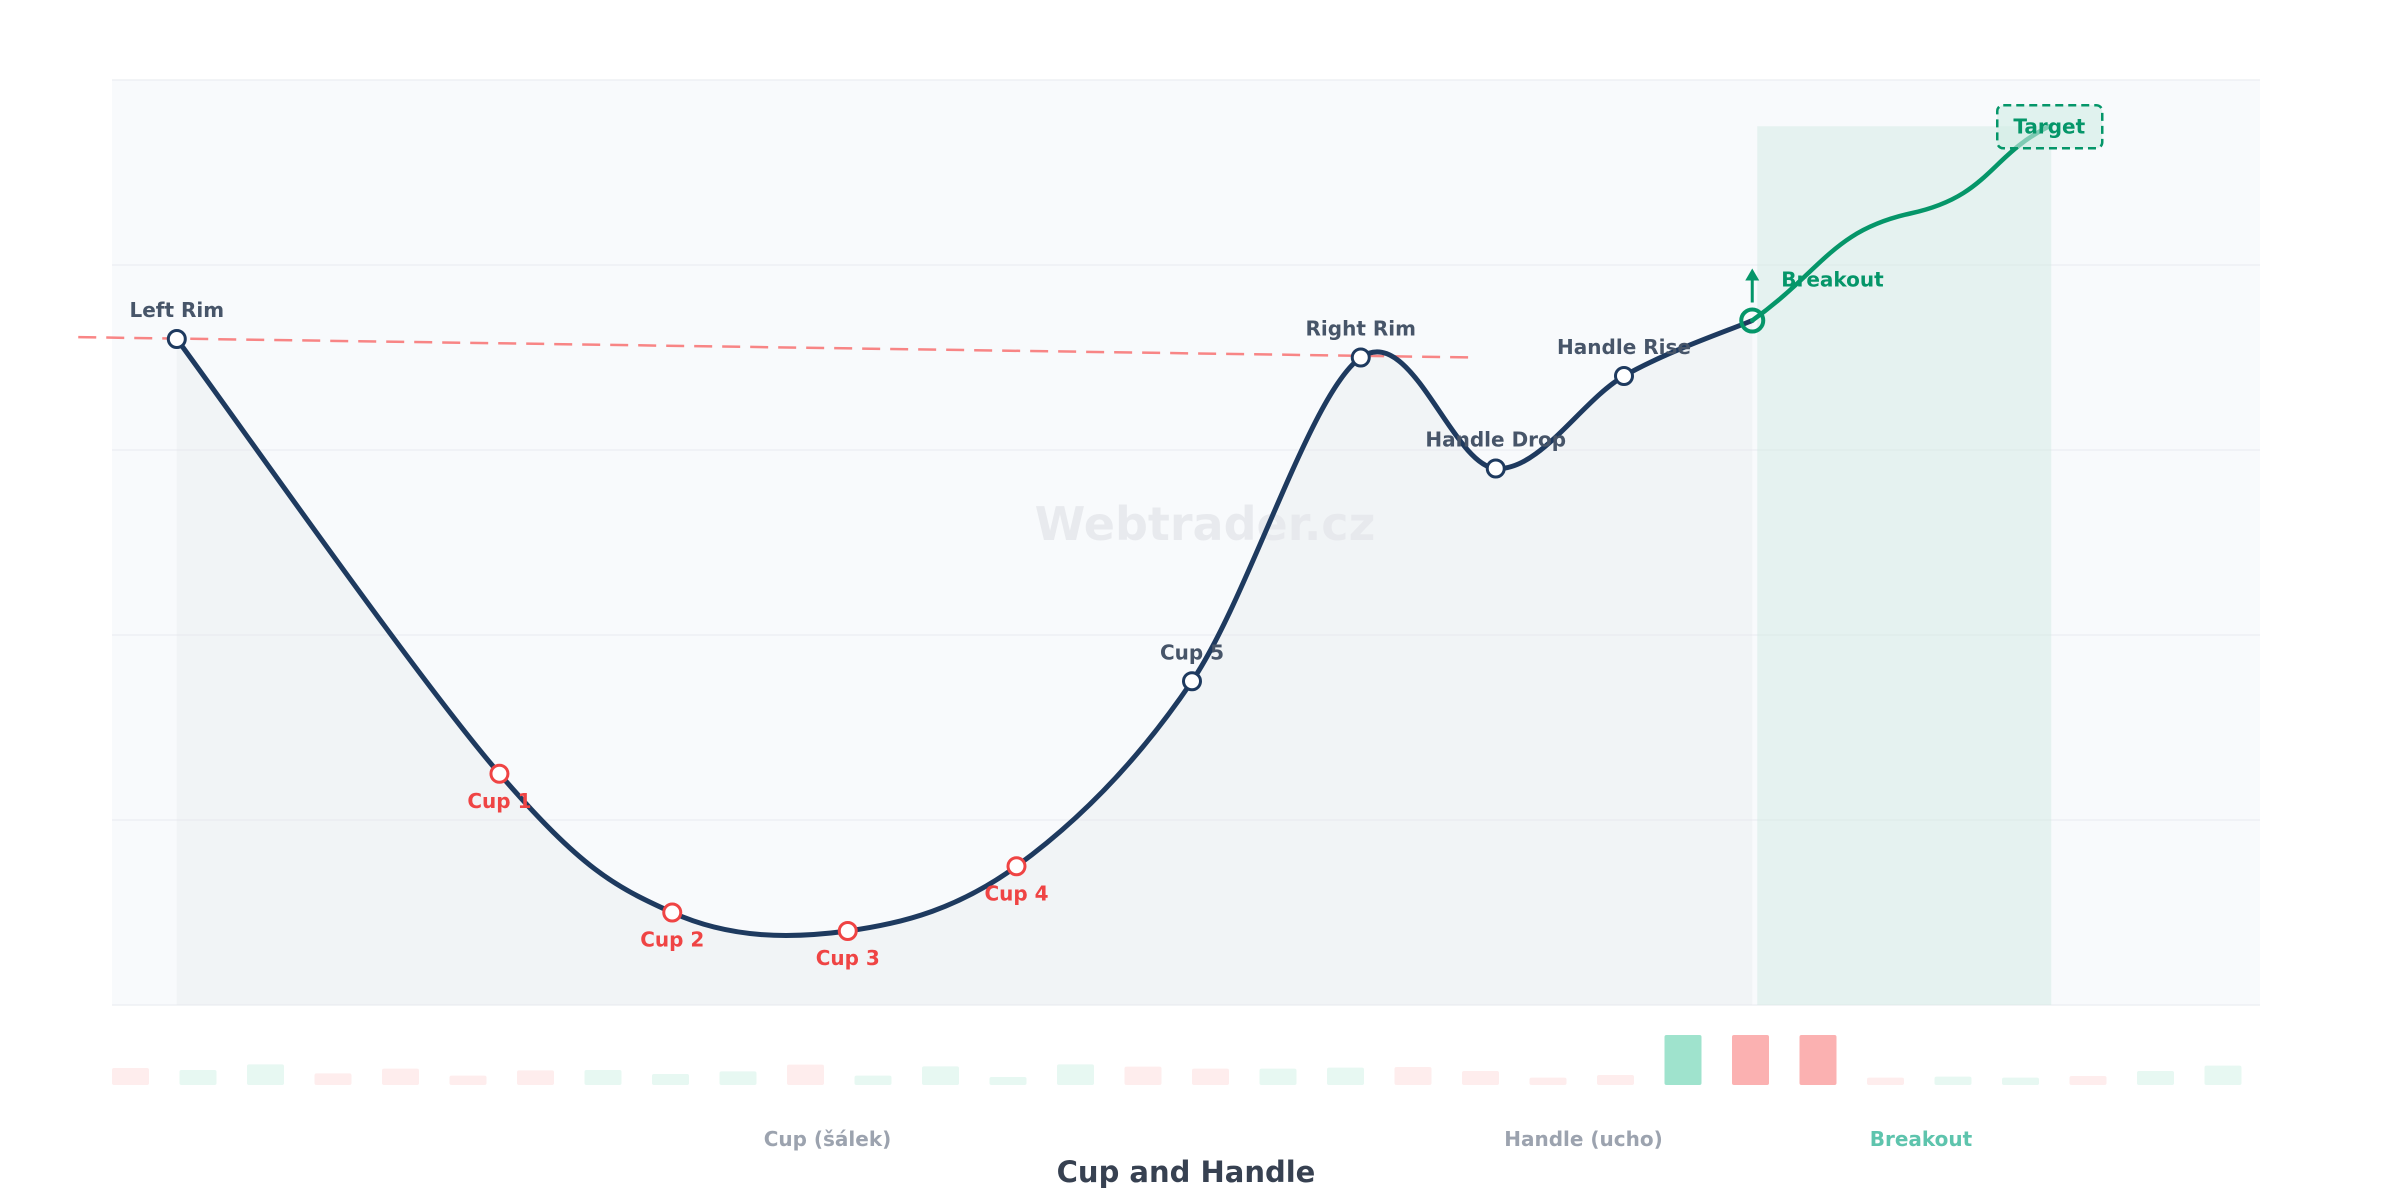 The height and width of the screenshot is (1200, 2400). Describe the element at coordinates (1495, 440) in the screenshot. I see `point-label: Handle Drop` at that location.